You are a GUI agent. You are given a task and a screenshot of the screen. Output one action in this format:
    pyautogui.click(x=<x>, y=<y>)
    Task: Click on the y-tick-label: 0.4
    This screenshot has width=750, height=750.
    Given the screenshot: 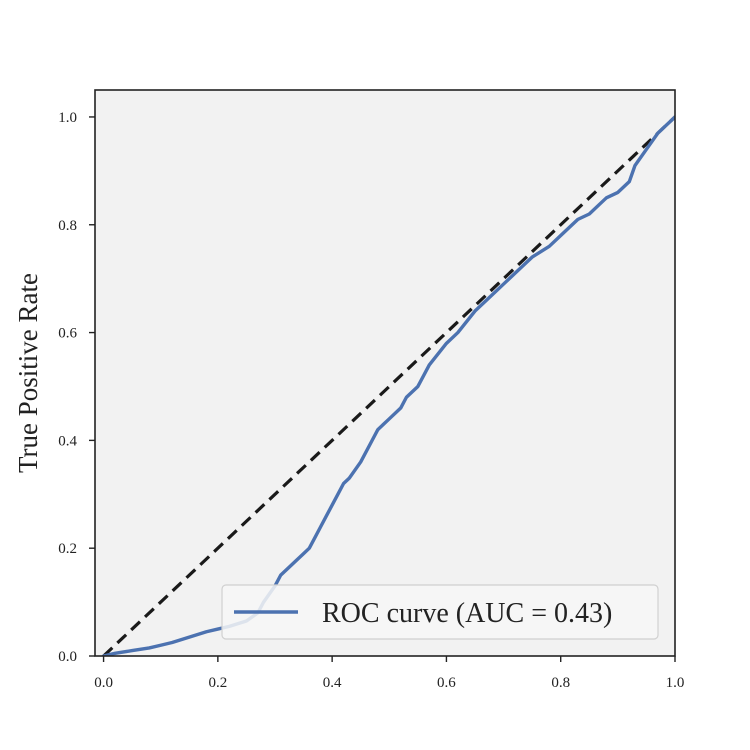 What is the action you would take?
    pyautogui.click(x=67, y=441)
    